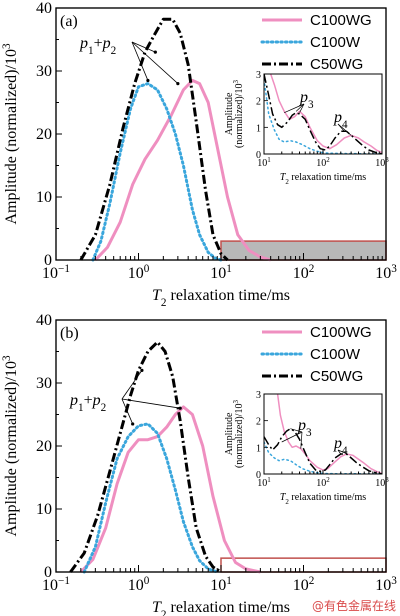 Image resolution: width=400 pixels, height=616 pixels. I want to click on panel-label: (a), so click(69, 21).